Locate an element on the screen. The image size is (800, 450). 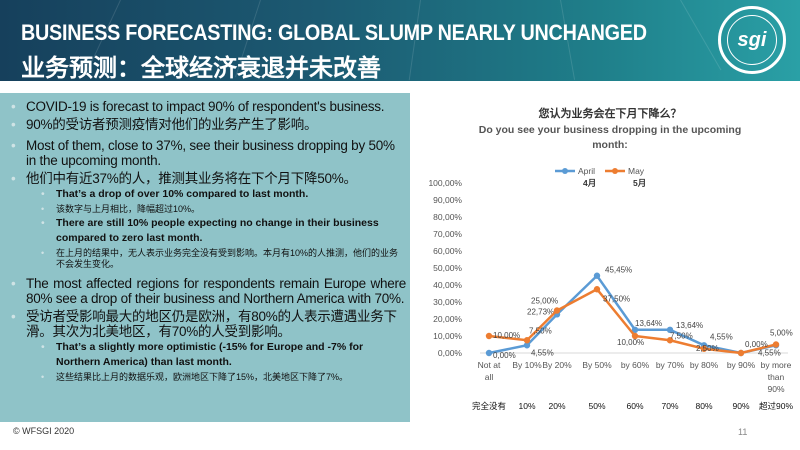
data-label: 22,73% is located at coordinates (540, 311).